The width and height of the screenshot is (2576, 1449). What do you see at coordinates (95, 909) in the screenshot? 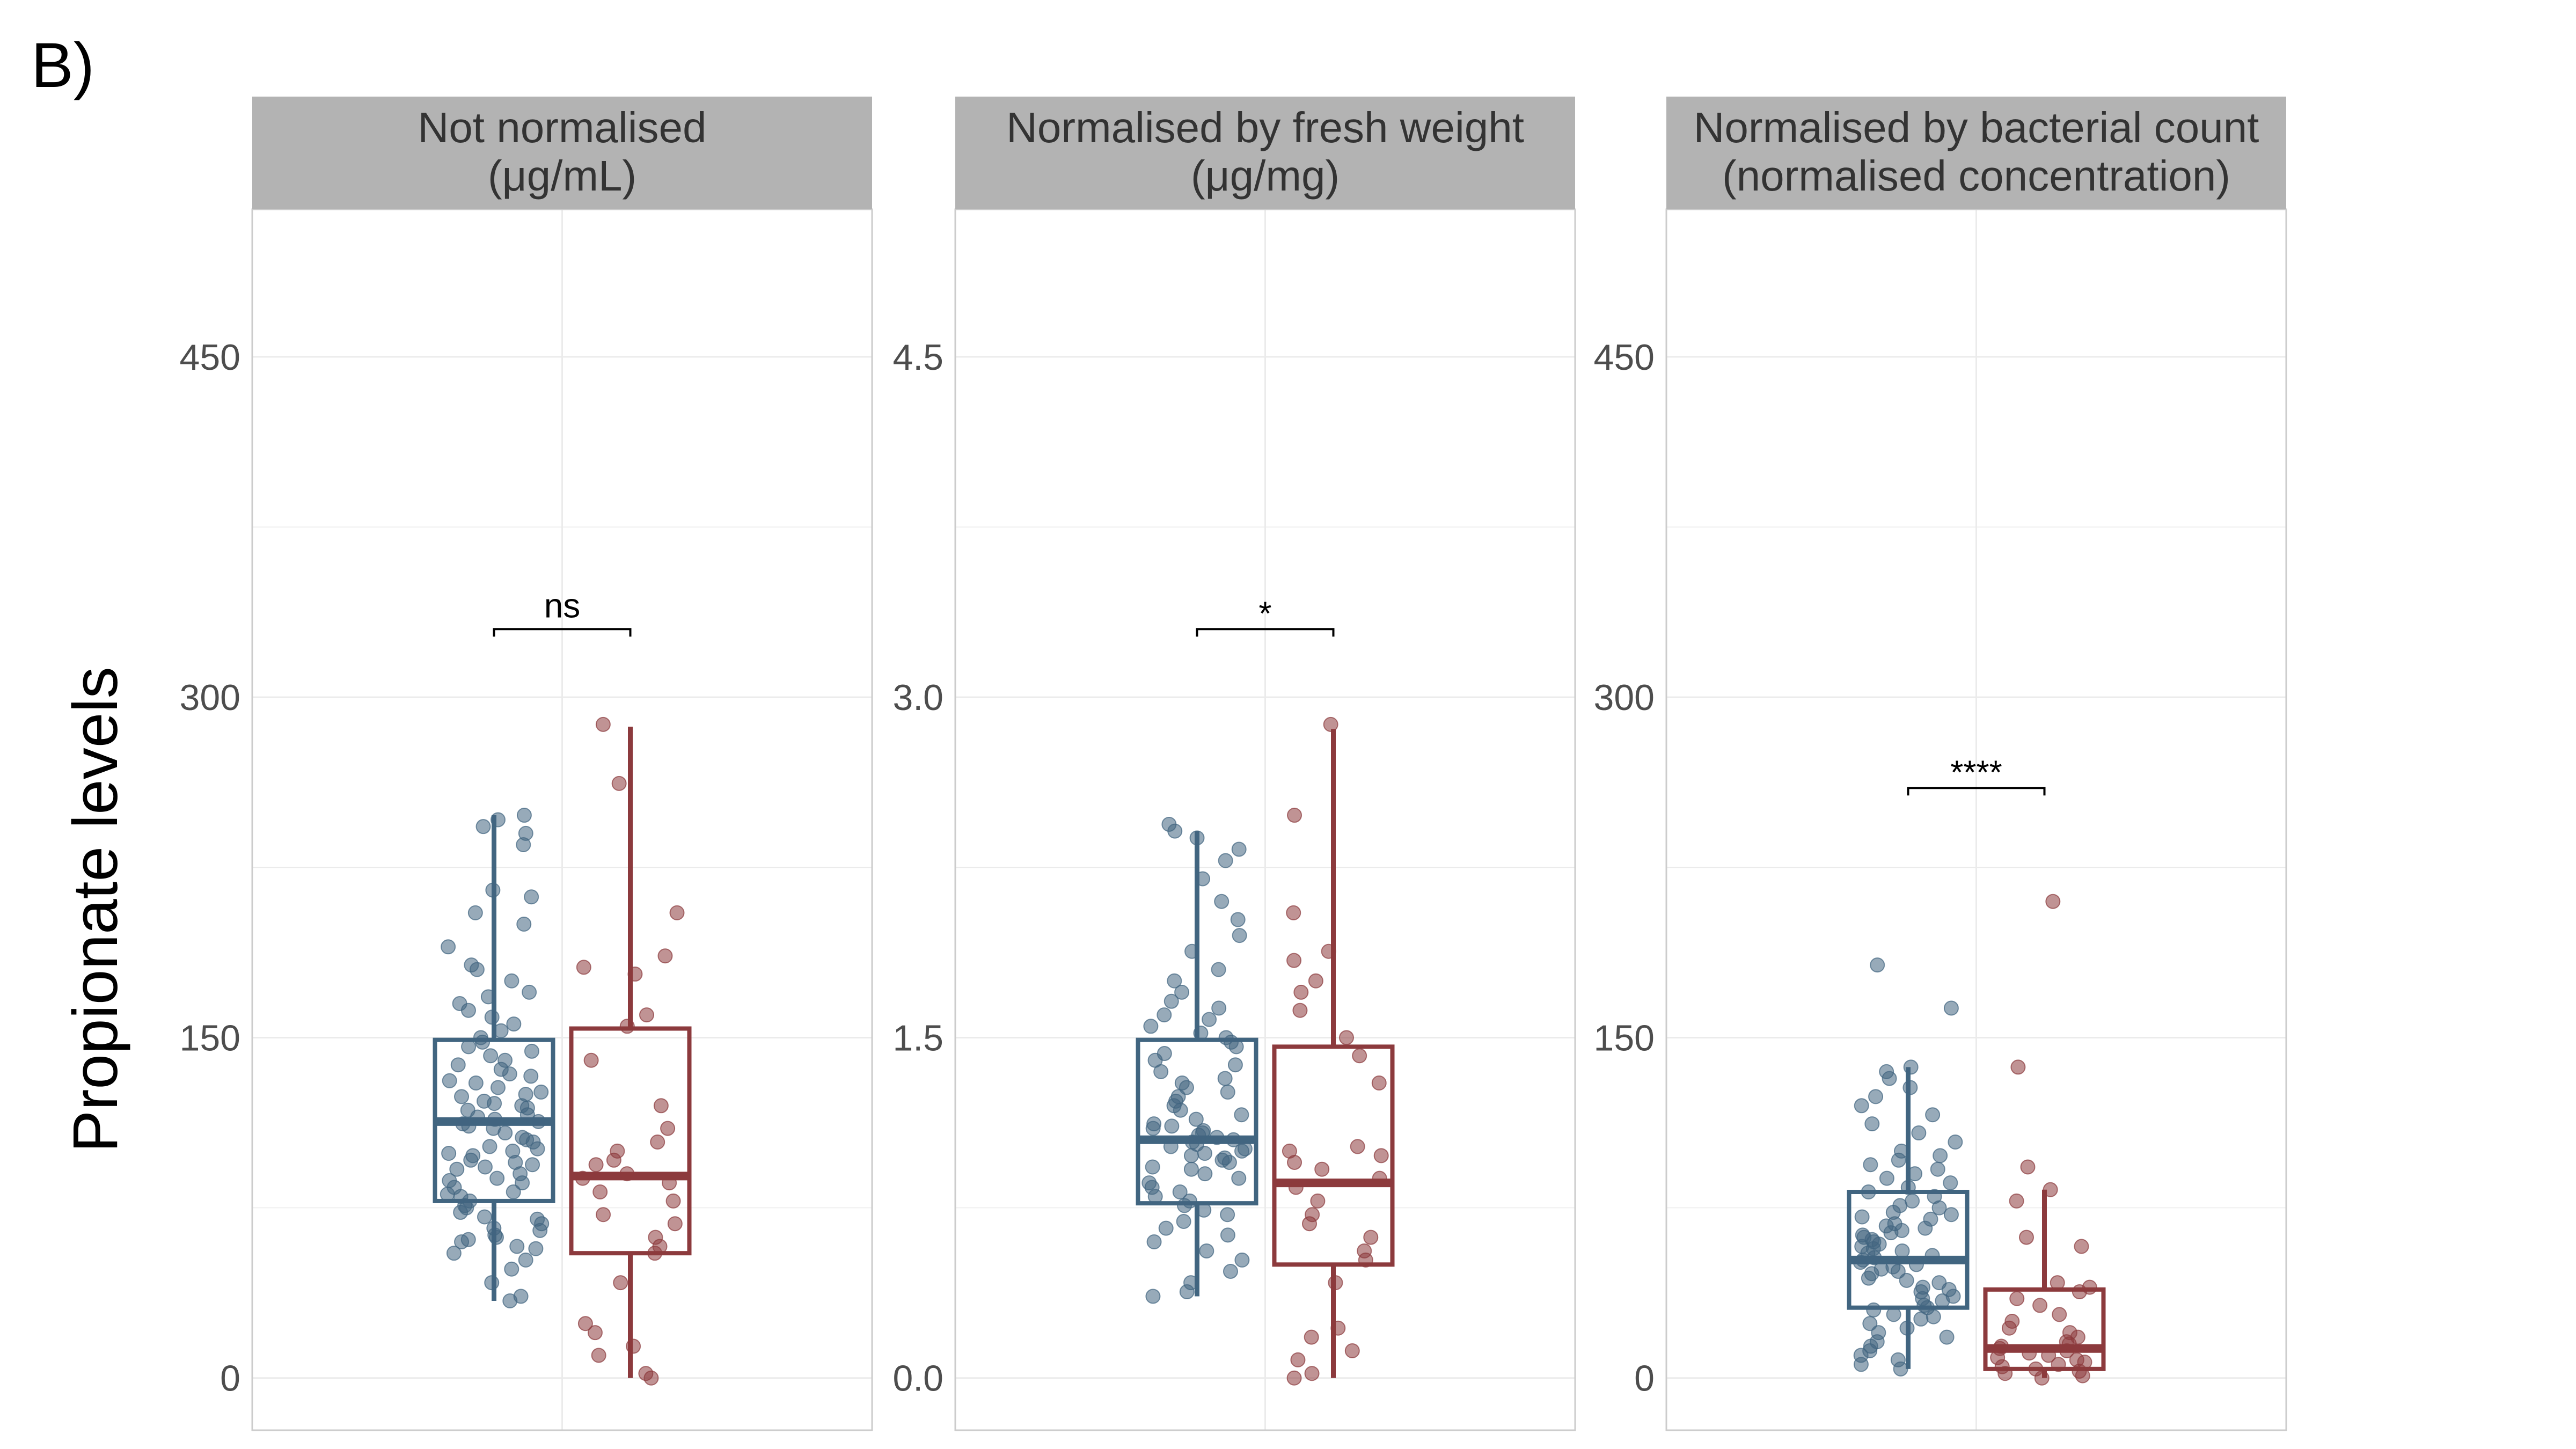
I see `y-axis-label: Propionate levels` at bounding box center [95, 909].